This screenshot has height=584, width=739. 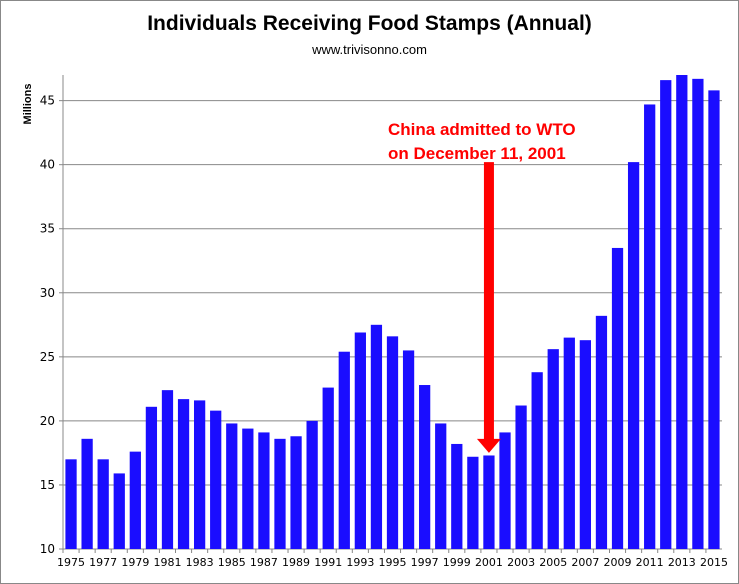 What do you see at coordinates (264, 490) in the screenshot?
I see `bar-1987` at bounding box center [264, 490].